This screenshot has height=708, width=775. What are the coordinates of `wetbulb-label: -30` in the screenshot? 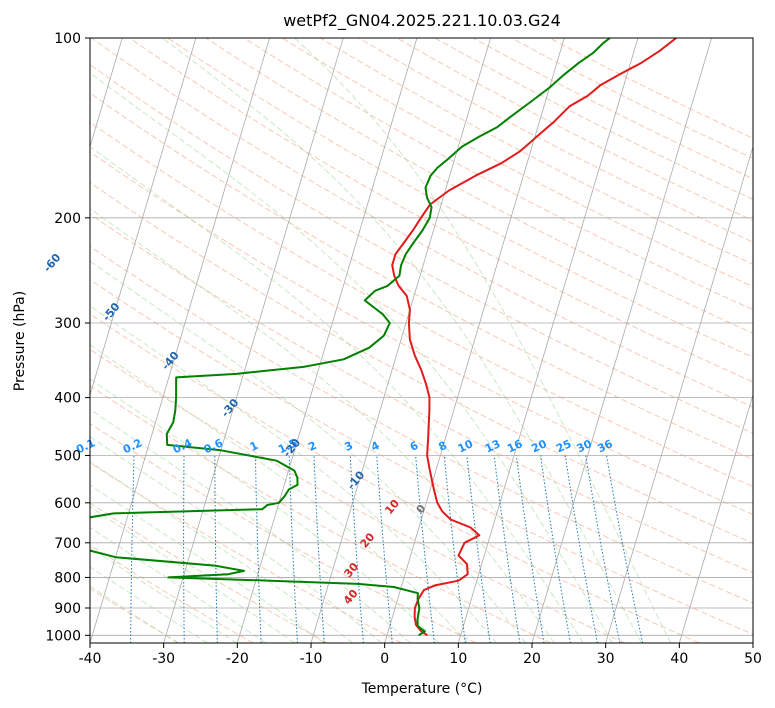 It's located at (230, 408).